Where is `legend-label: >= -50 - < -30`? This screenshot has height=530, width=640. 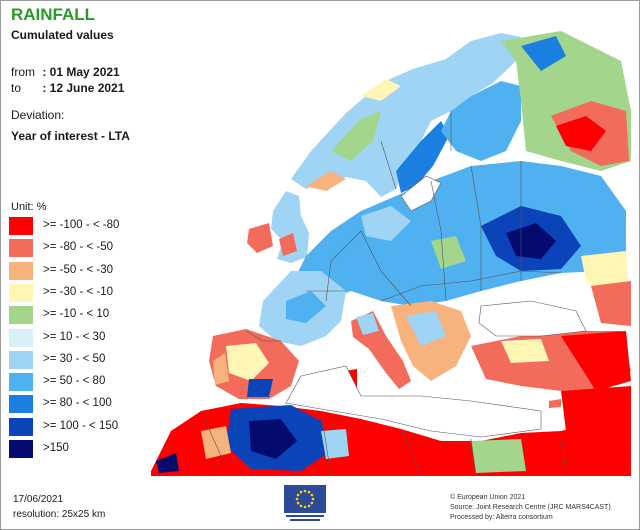
legend-label: >= -50 - < -30 is located at coordinates (78, 269).